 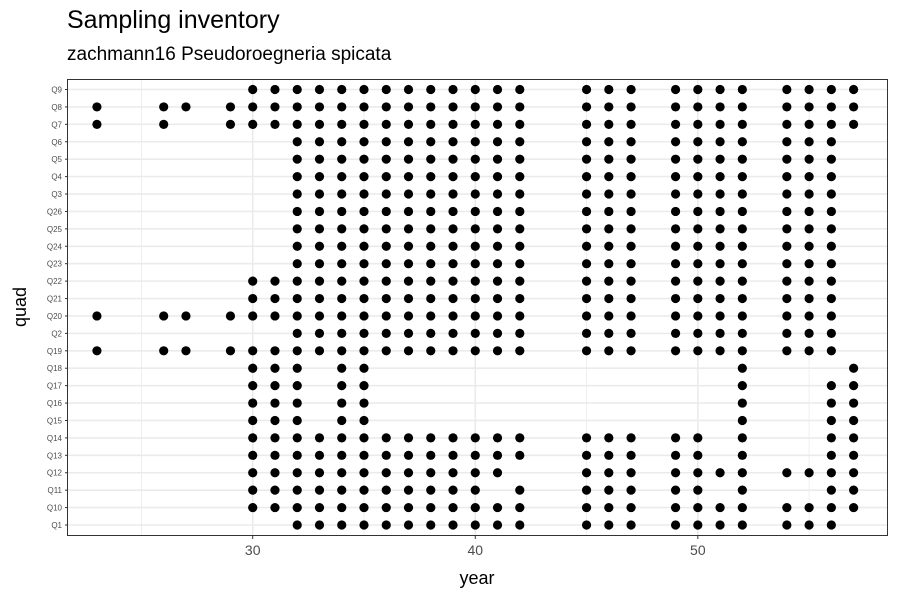 I want to click on y-tick-label: Q4, so click(x=56, y=177).